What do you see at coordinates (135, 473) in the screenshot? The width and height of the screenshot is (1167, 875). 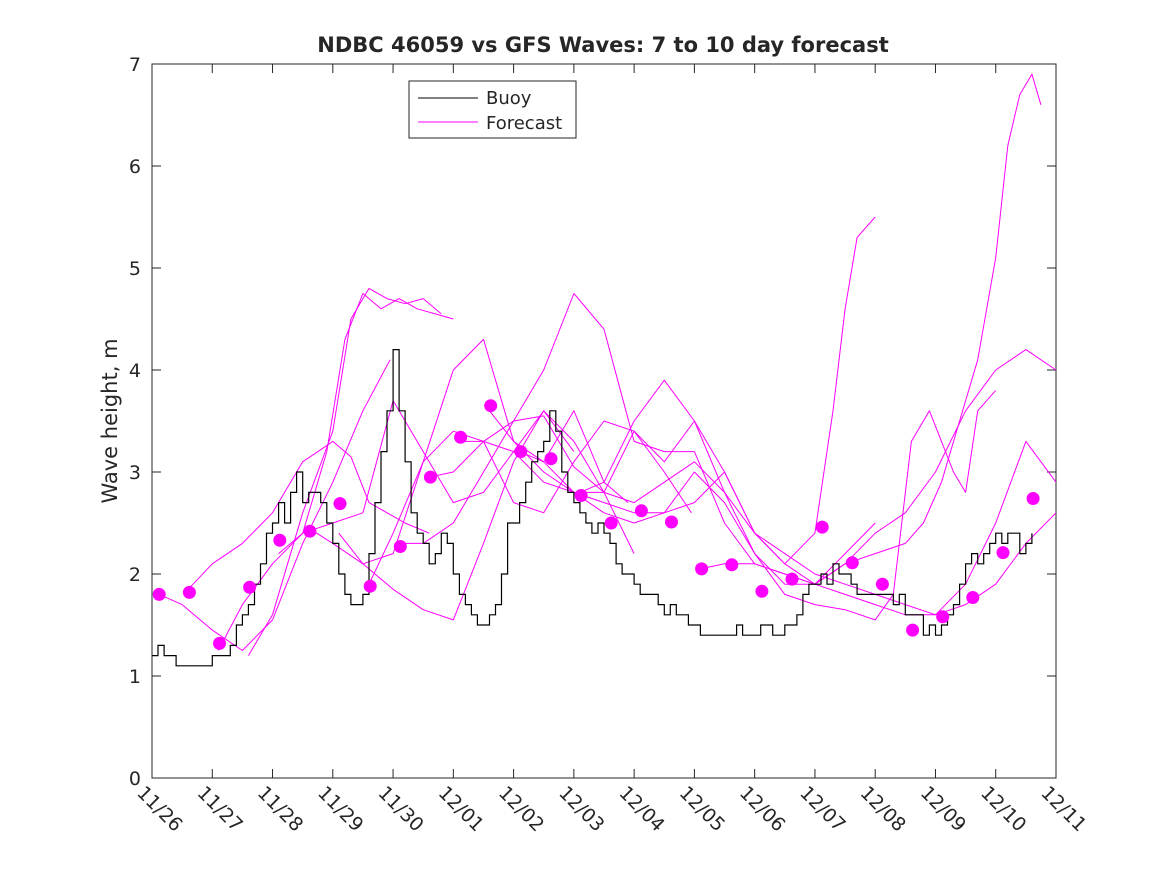 I see `y-tick-label: 3` at bounding box center [135, 473].